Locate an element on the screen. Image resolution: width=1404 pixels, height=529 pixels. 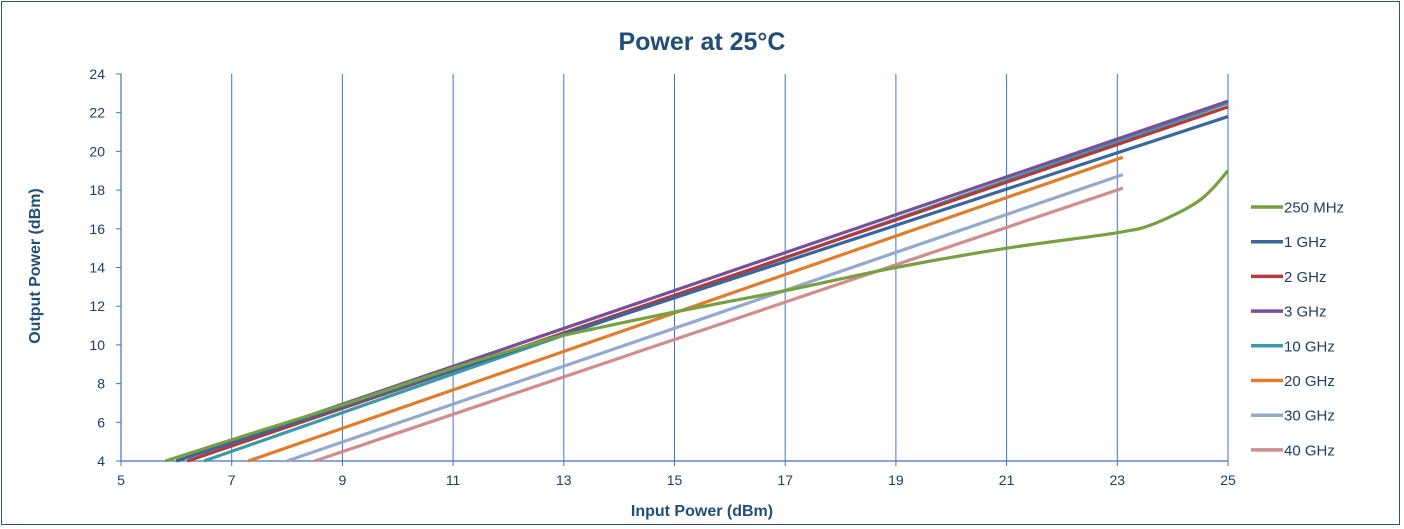
x-tick-label: 25 is located at coordinates (1228, 480).